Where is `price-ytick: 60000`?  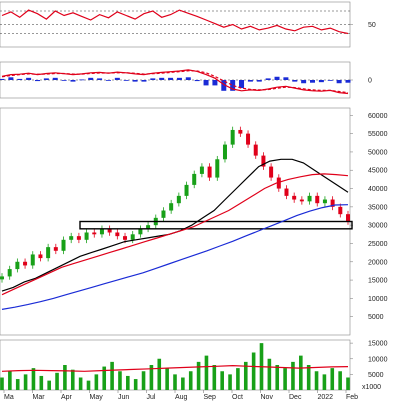 price-ytick: 60000 is located at coordinates (378, 116).